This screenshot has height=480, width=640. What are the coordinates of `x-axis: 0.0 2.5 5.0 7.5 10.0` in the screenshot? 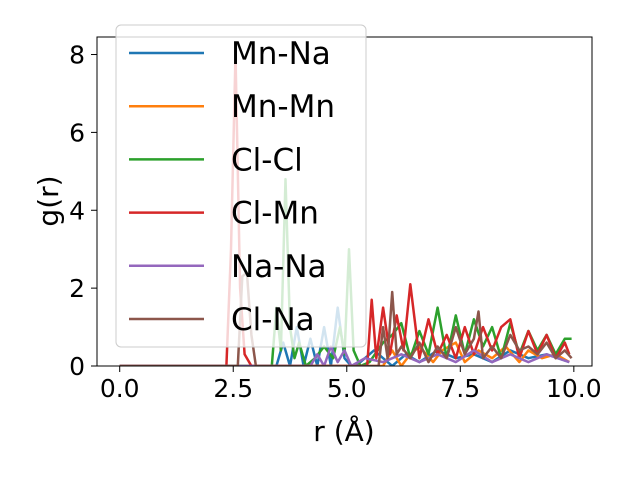 It's located at (351, 384).